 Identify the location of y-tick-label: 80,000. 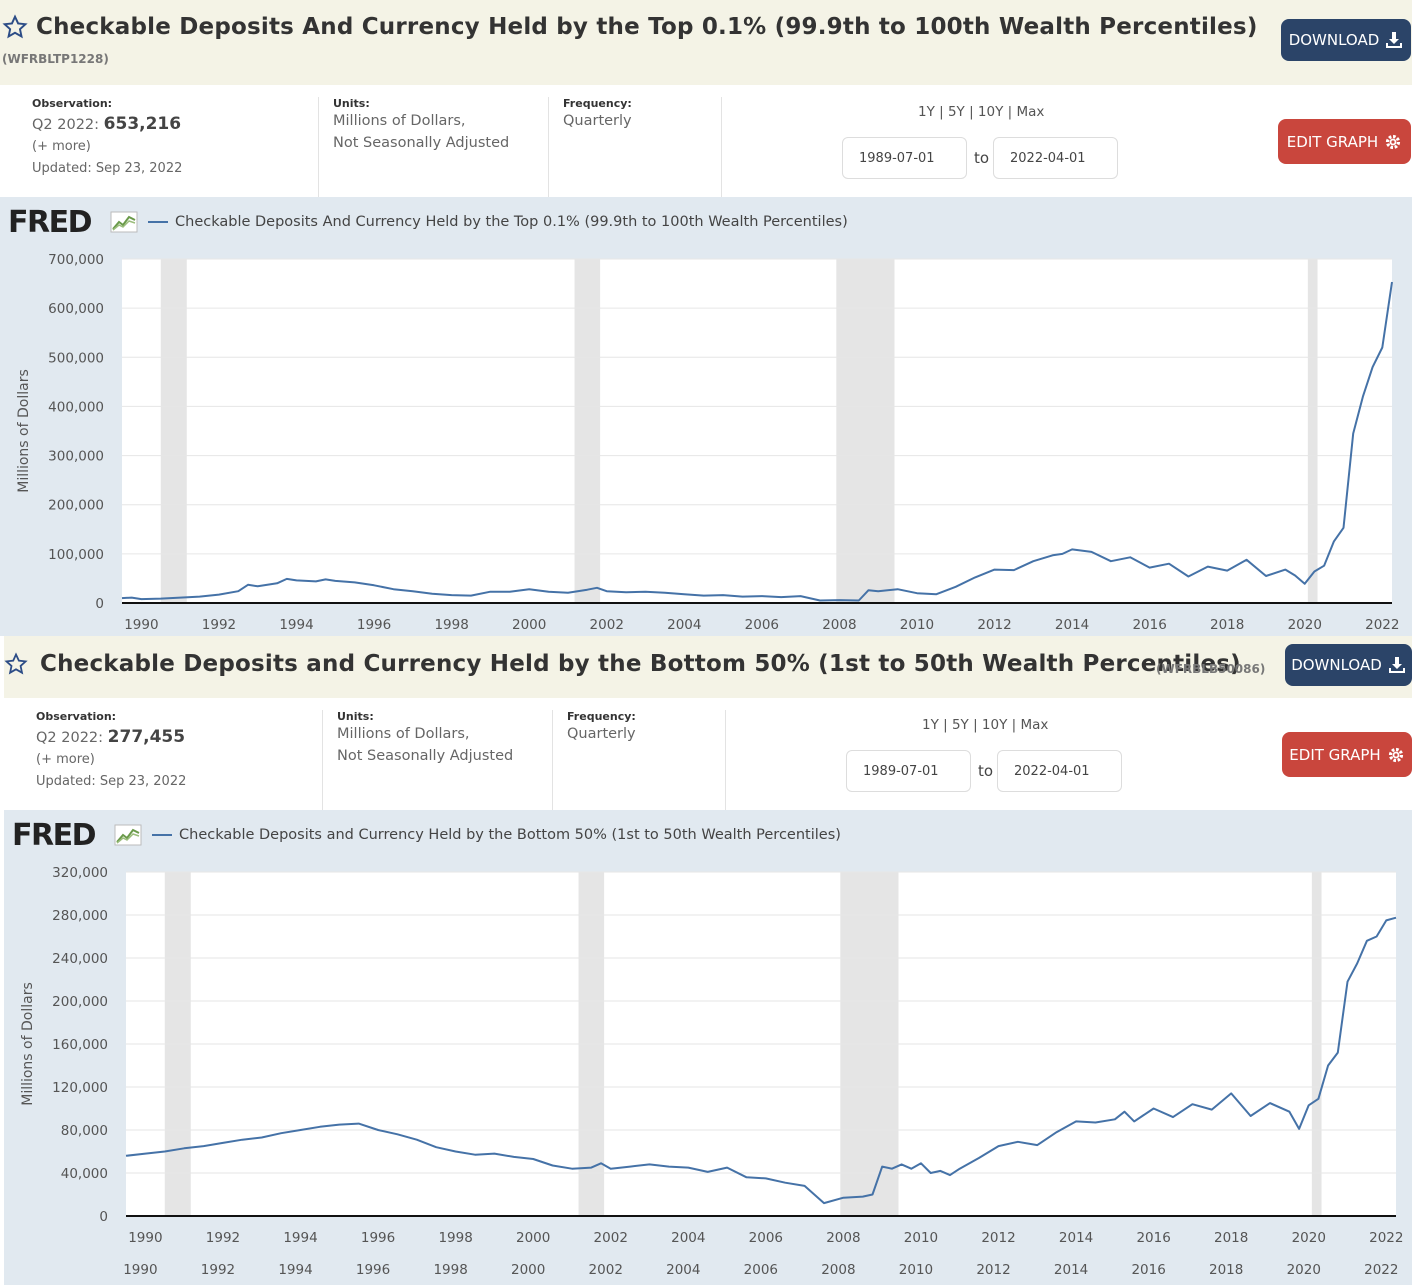
(84, 1131).